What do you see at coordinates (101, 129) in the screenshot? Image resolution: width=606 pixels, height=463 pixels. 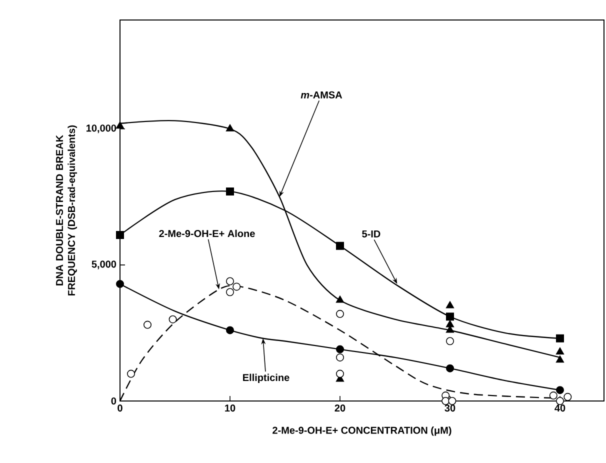 I see `y-tick-label: 10,000` at bounding box center [101, 129].